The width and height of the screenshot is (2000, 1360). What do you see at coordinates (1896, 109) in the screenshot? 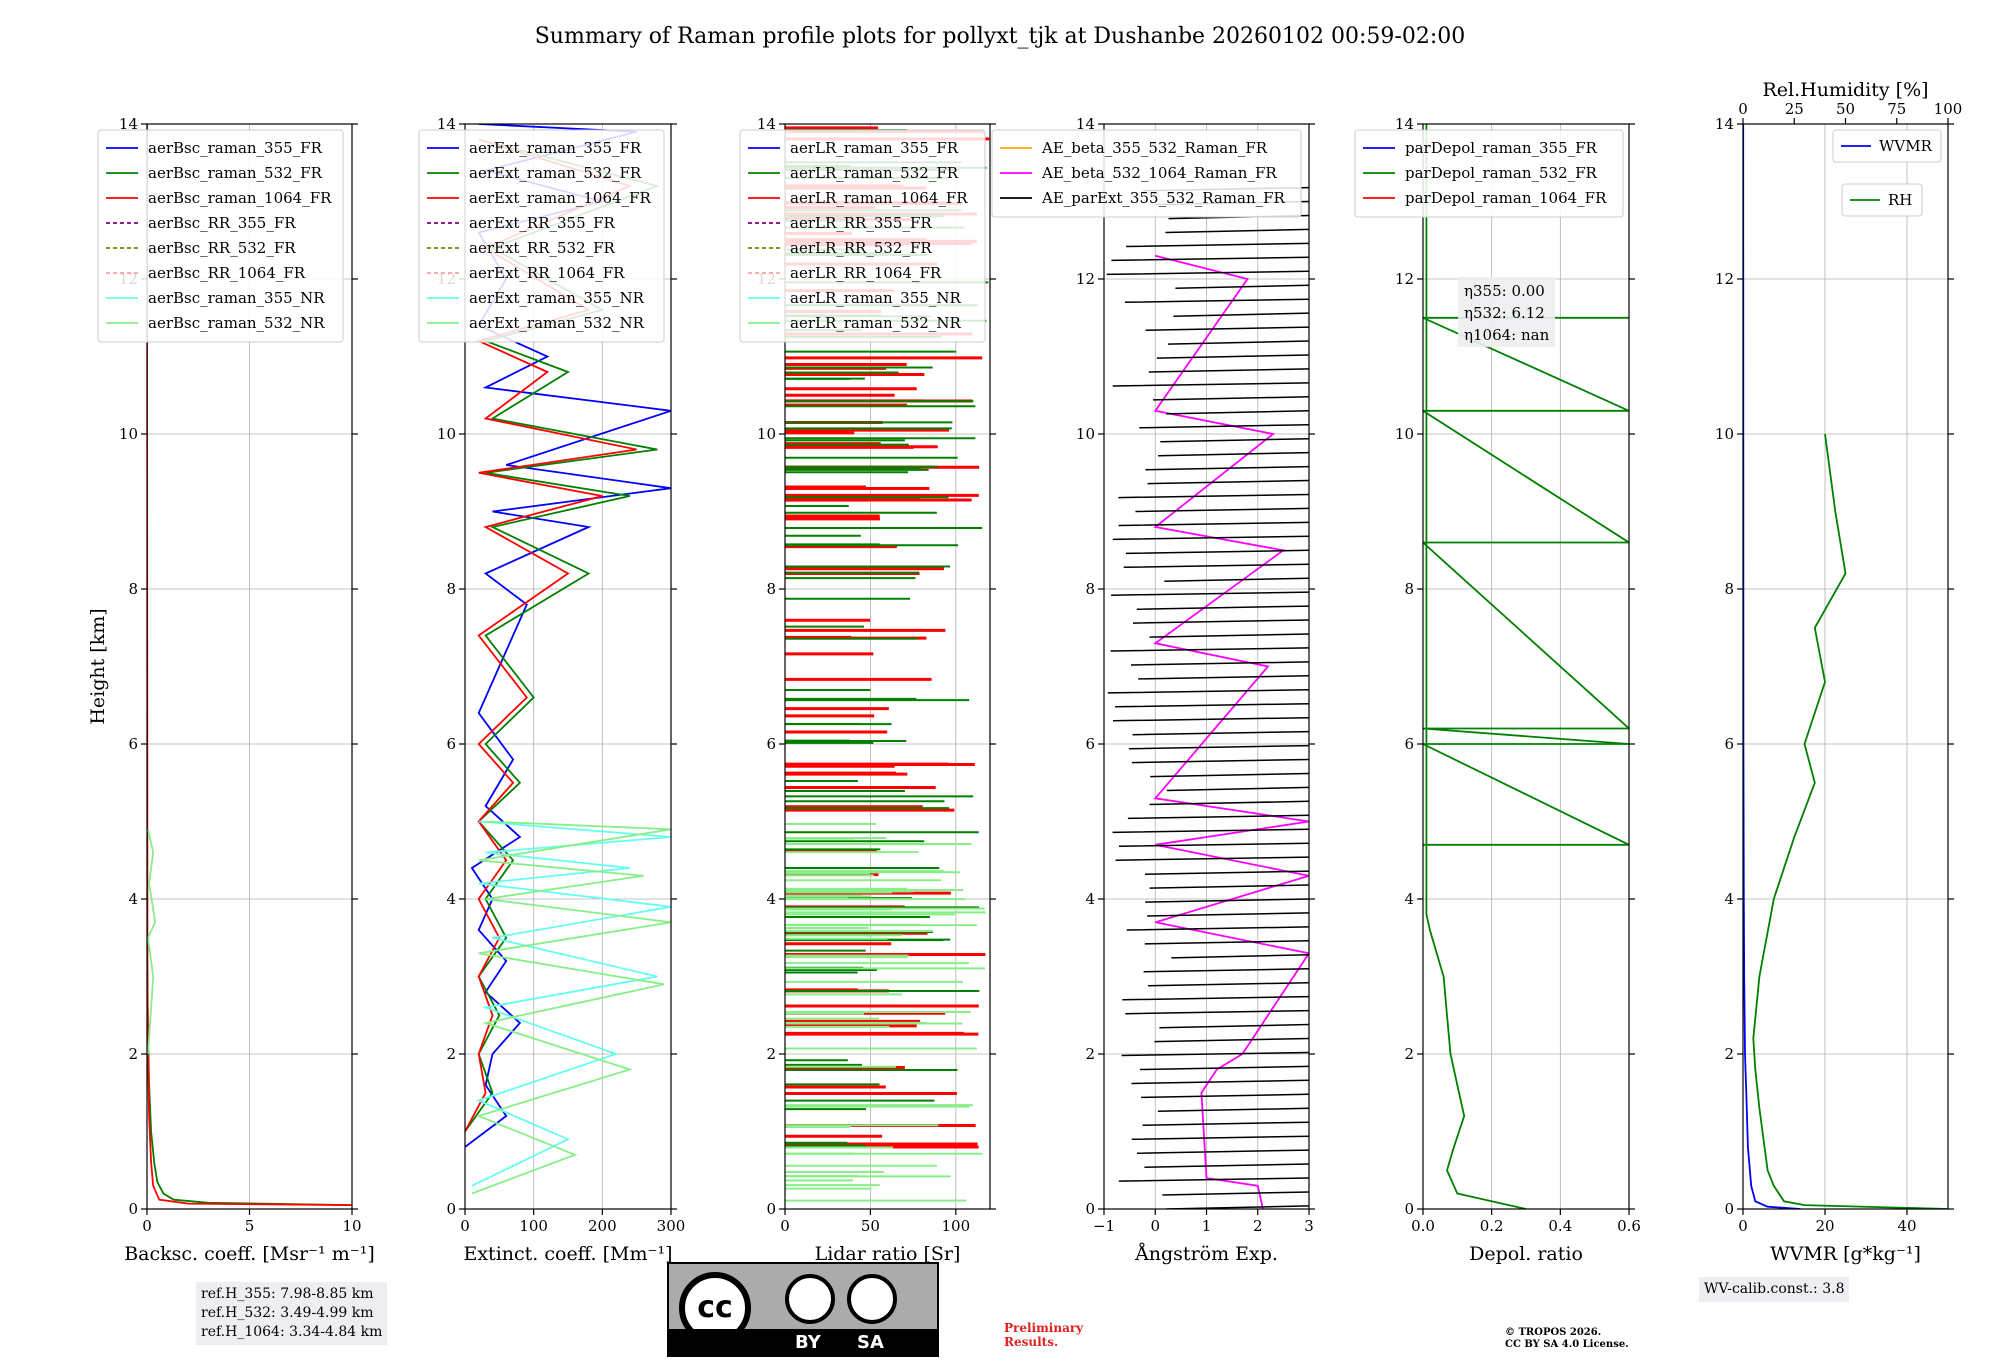
I see `top-tick-label: 75` at bounding box center [1896, 109].